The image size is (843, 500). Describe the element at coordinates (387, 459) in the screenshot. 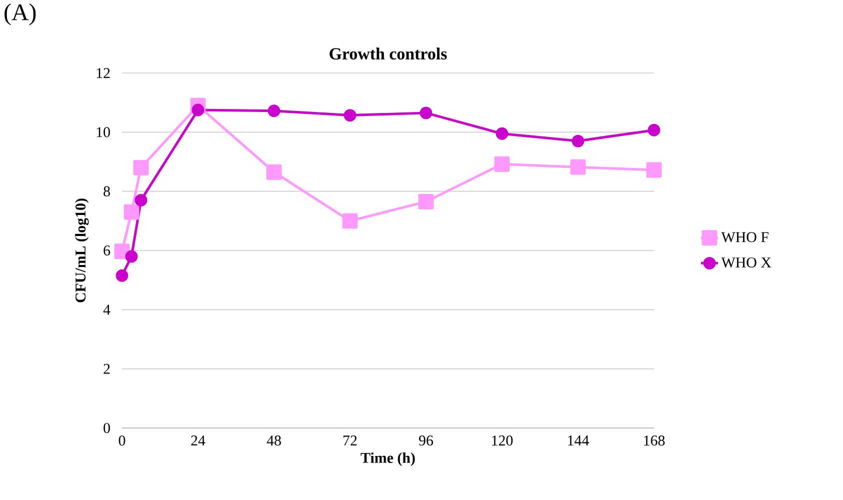

I see `x-axis-title: Time (h)` at that location.